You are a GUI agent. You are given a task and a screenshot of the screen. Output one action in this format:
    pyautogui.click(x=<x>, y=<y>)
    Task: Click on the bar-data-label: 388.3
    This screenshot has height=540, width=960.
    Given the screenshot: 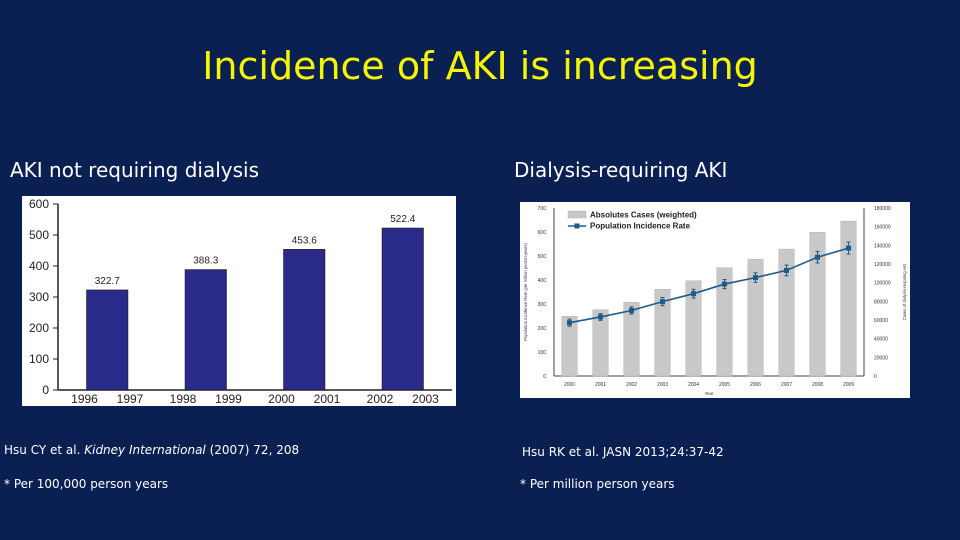 What is the action you would take?
    pyautogui.click(x=205, y=261)
    